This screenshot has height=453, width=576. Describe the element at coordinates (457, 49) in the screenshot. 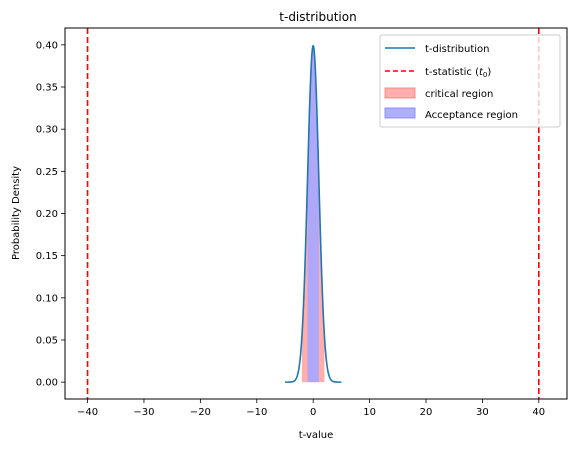

I see `legend-label-distribution: t-distribution` at that location.